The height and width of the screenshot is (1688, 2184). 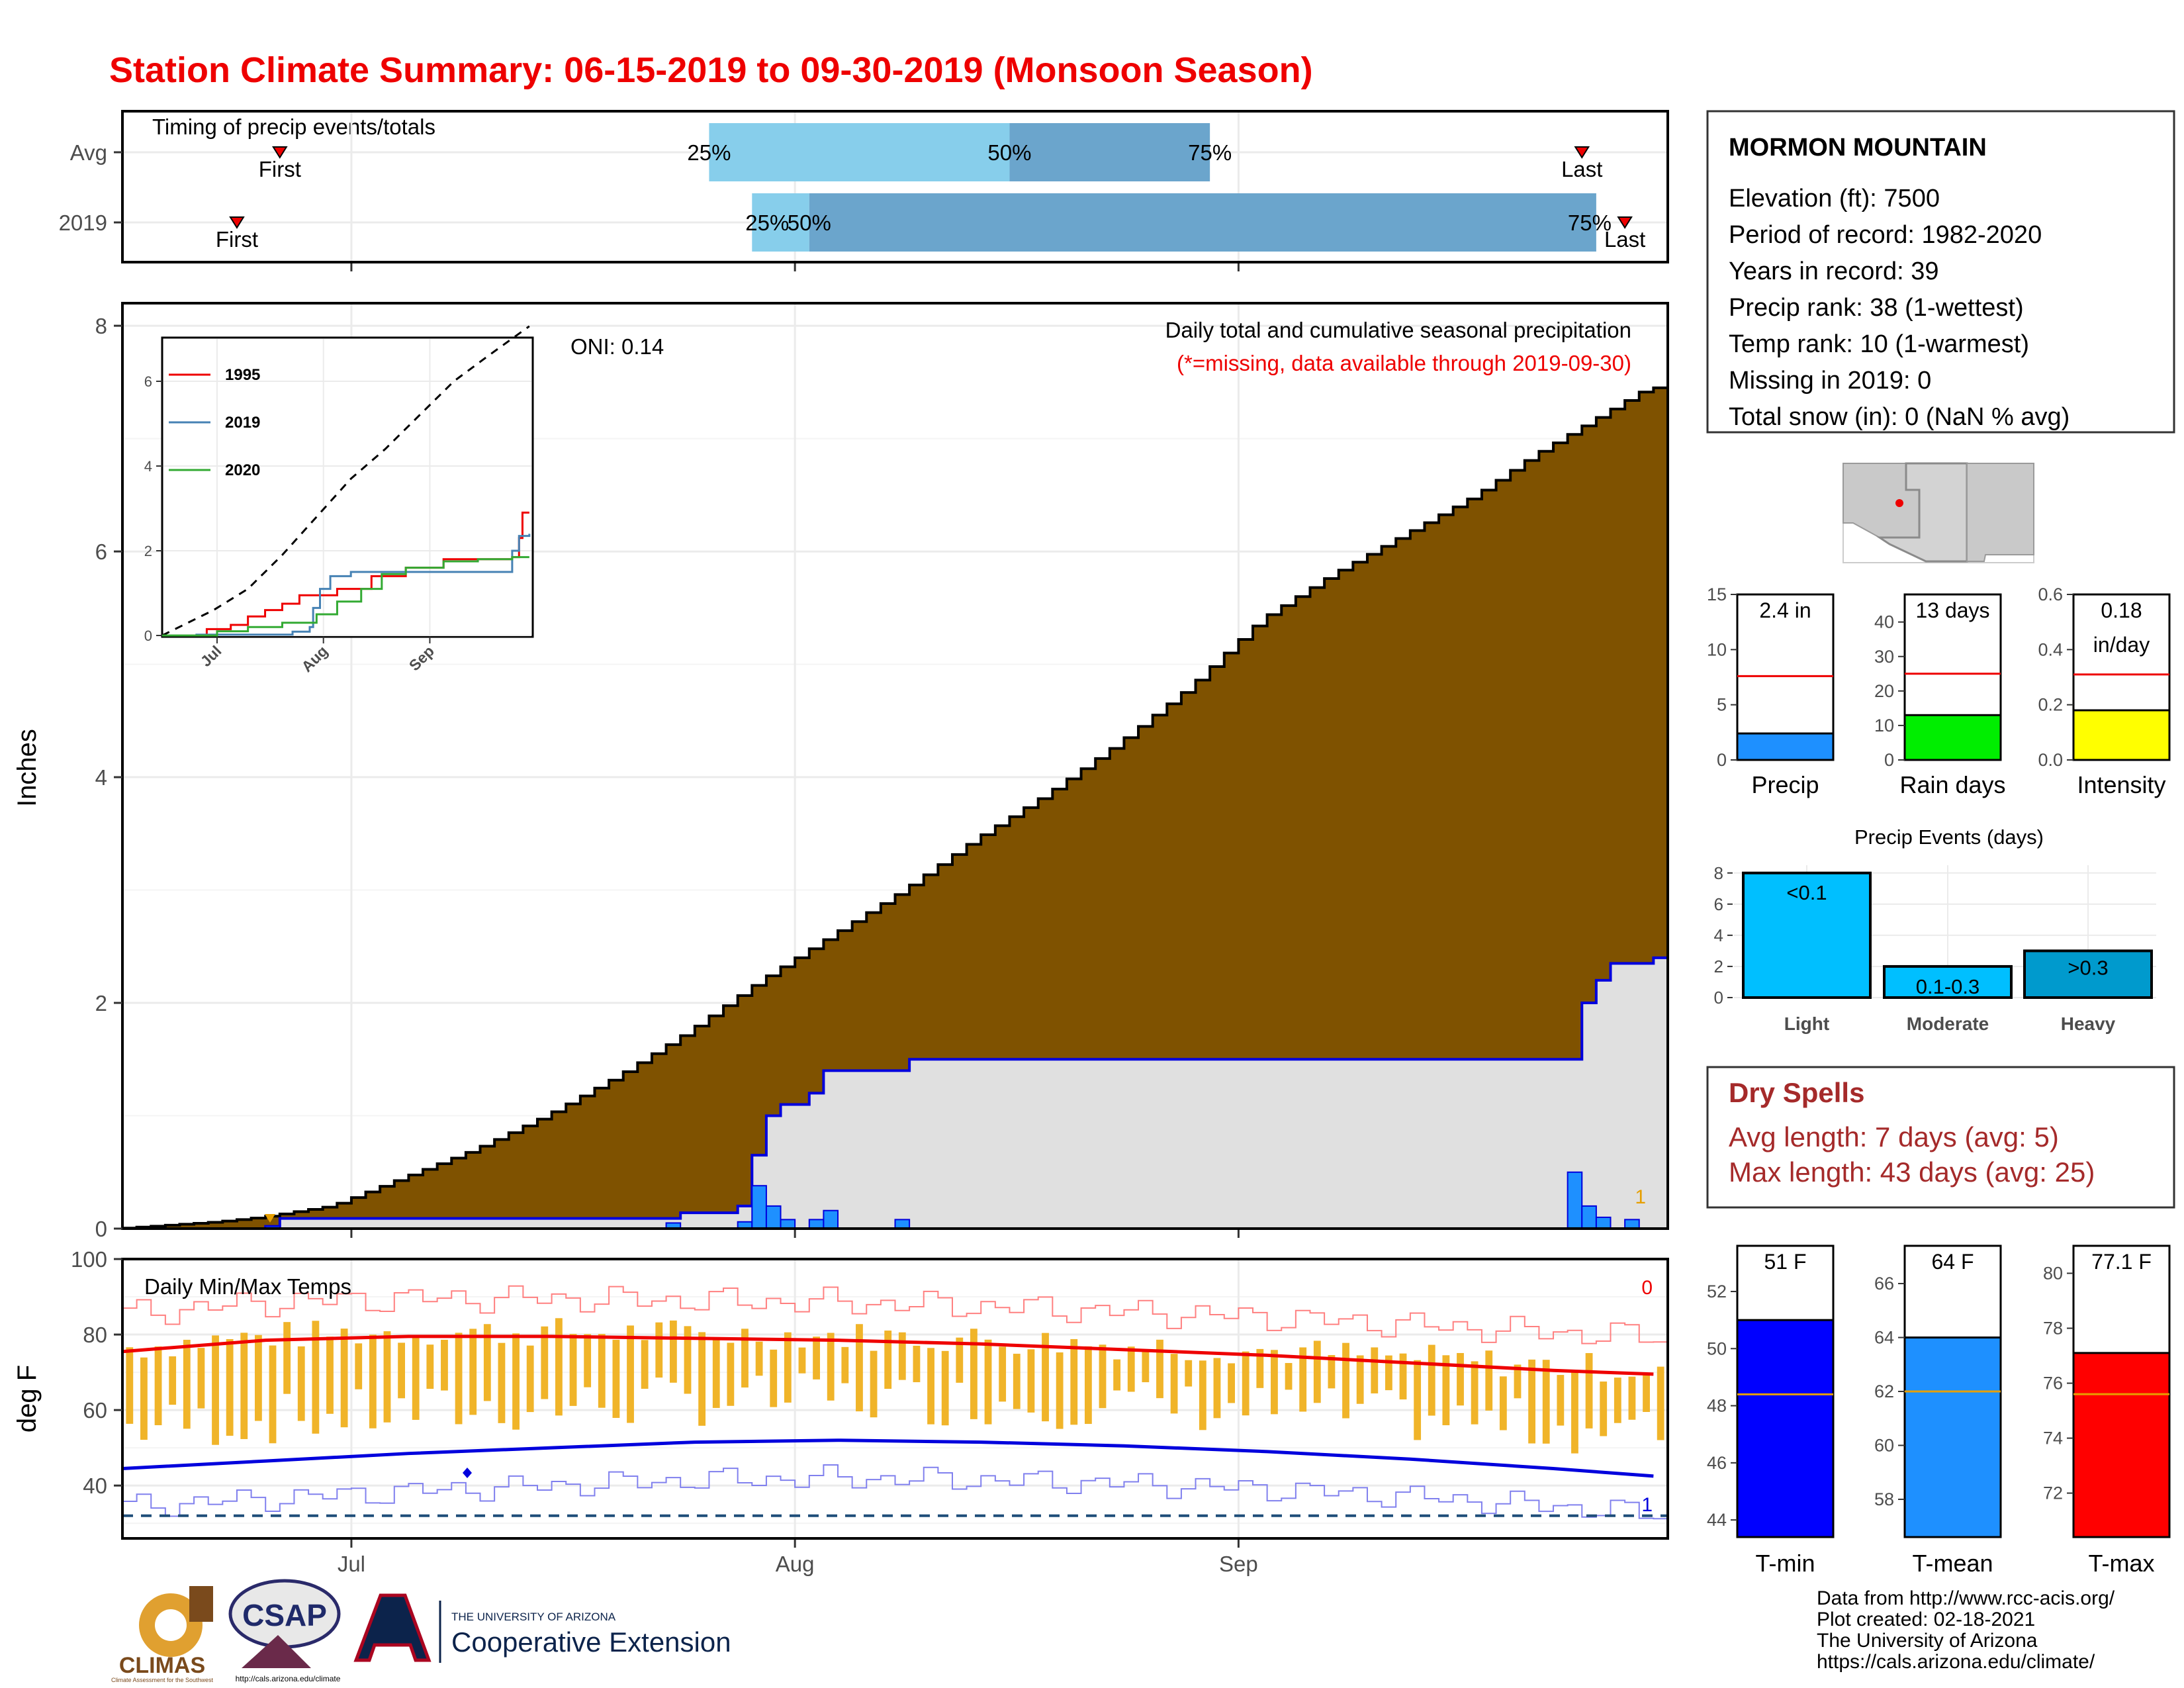 What do you see at coordinates (859, 152) in the screenshot?
I see `timing-bar-q2` at bounding box center [859, 152].